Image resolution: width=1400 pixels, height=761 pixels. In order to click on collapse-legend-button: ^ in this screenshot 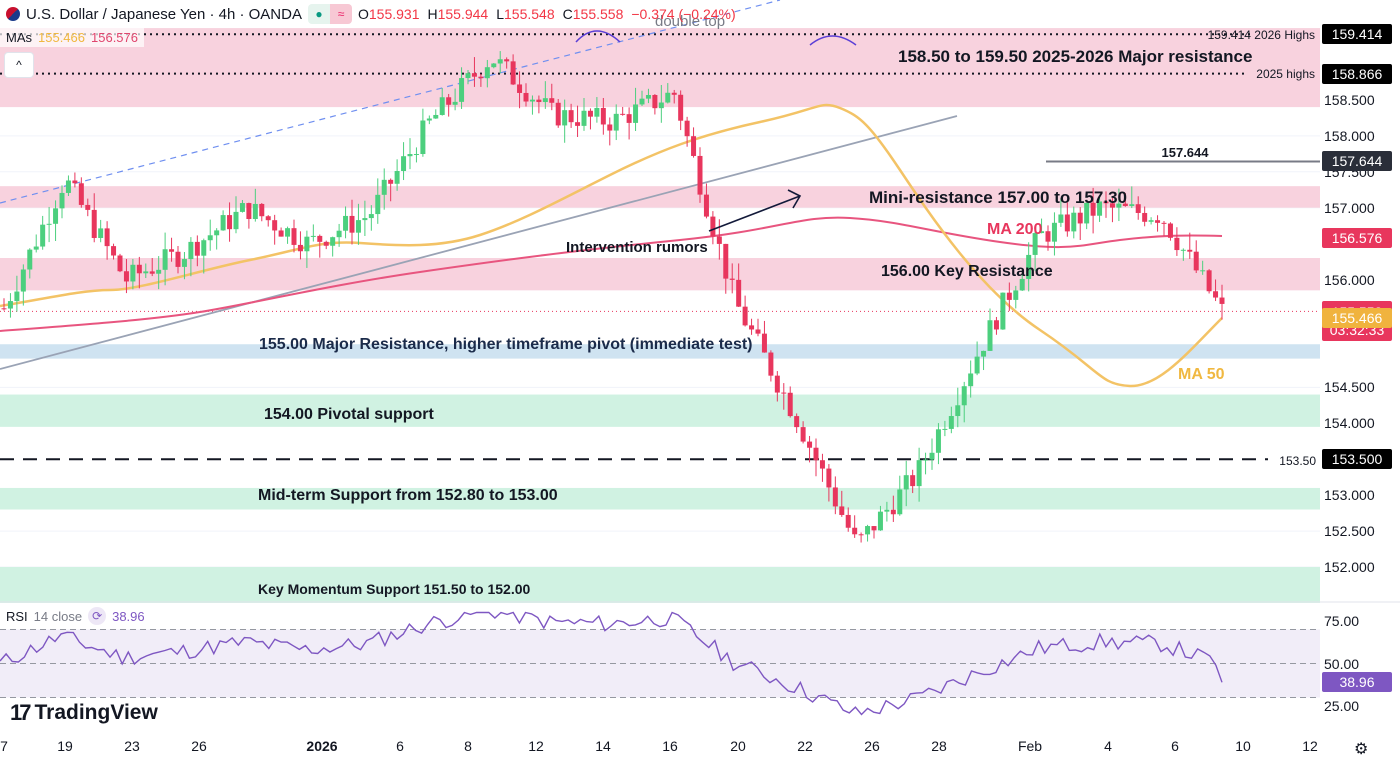, I will do `click(19, 65)`.